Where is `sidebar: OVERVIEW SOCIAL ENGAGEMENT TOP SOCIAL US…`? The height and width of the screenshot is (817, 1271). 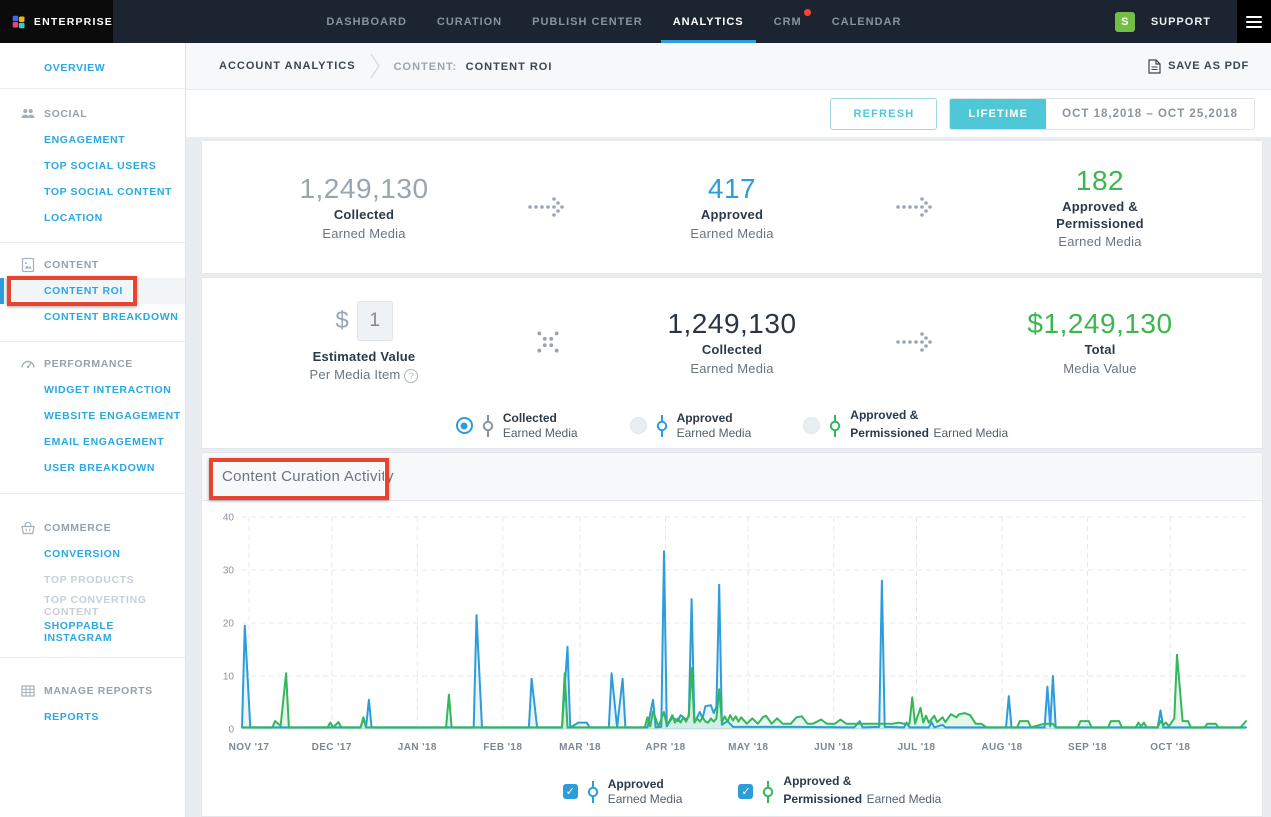
sidebar: OVERVIEW SOCIAL ENGAGEMENT TOP SOCIAL US… is located at coordinates (93, 430).